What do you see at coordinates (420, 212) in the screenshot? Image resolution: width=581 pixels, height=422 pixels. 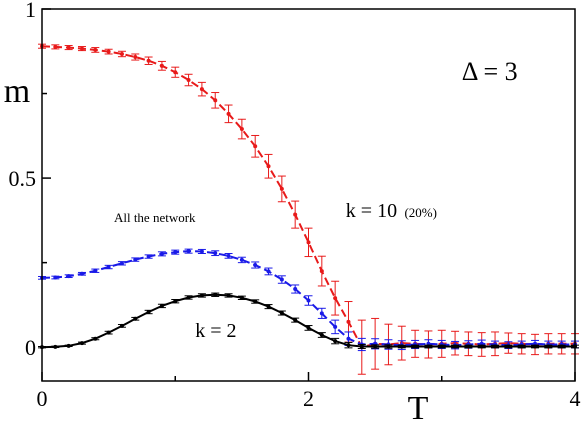 I see `annotation-label: (20%)` at bounding box center [420, 212].